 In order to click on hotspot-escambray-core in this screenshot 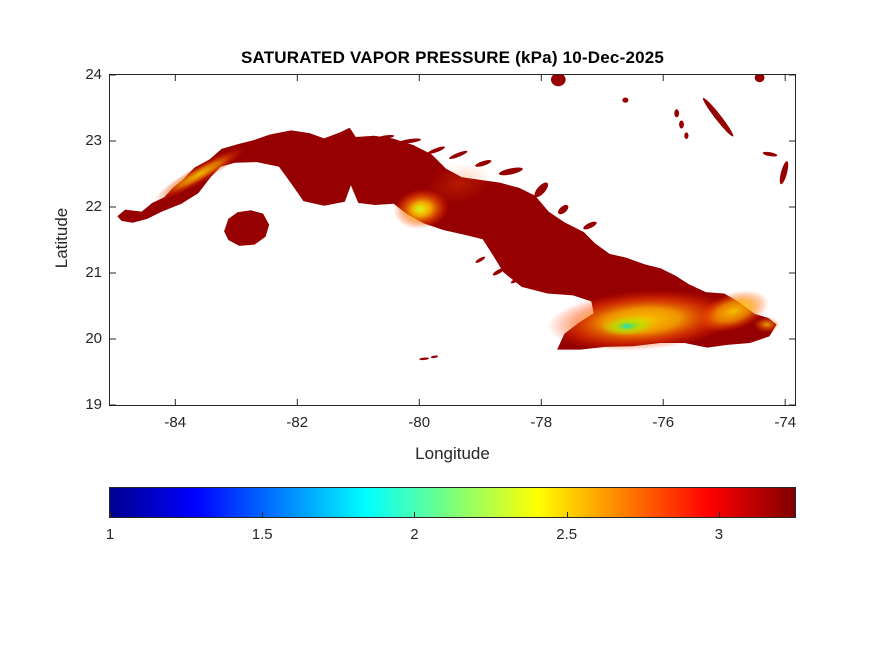, I will do `click(419, 209)`.